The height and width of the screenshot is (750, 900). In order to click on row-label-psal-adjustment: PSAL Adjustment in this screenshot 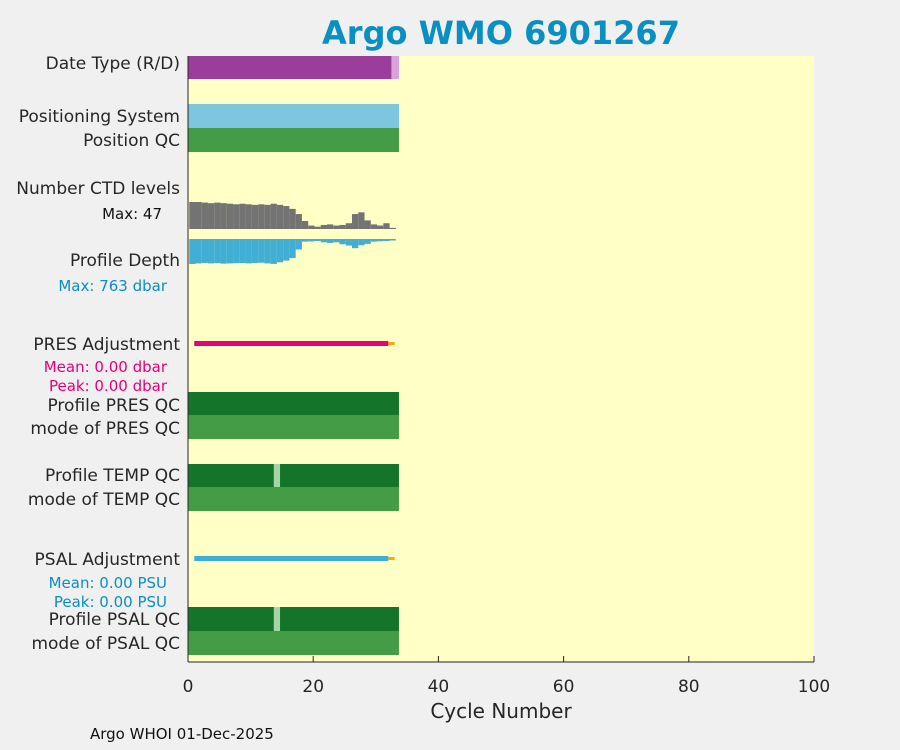, I will do `click(108, 560)`.